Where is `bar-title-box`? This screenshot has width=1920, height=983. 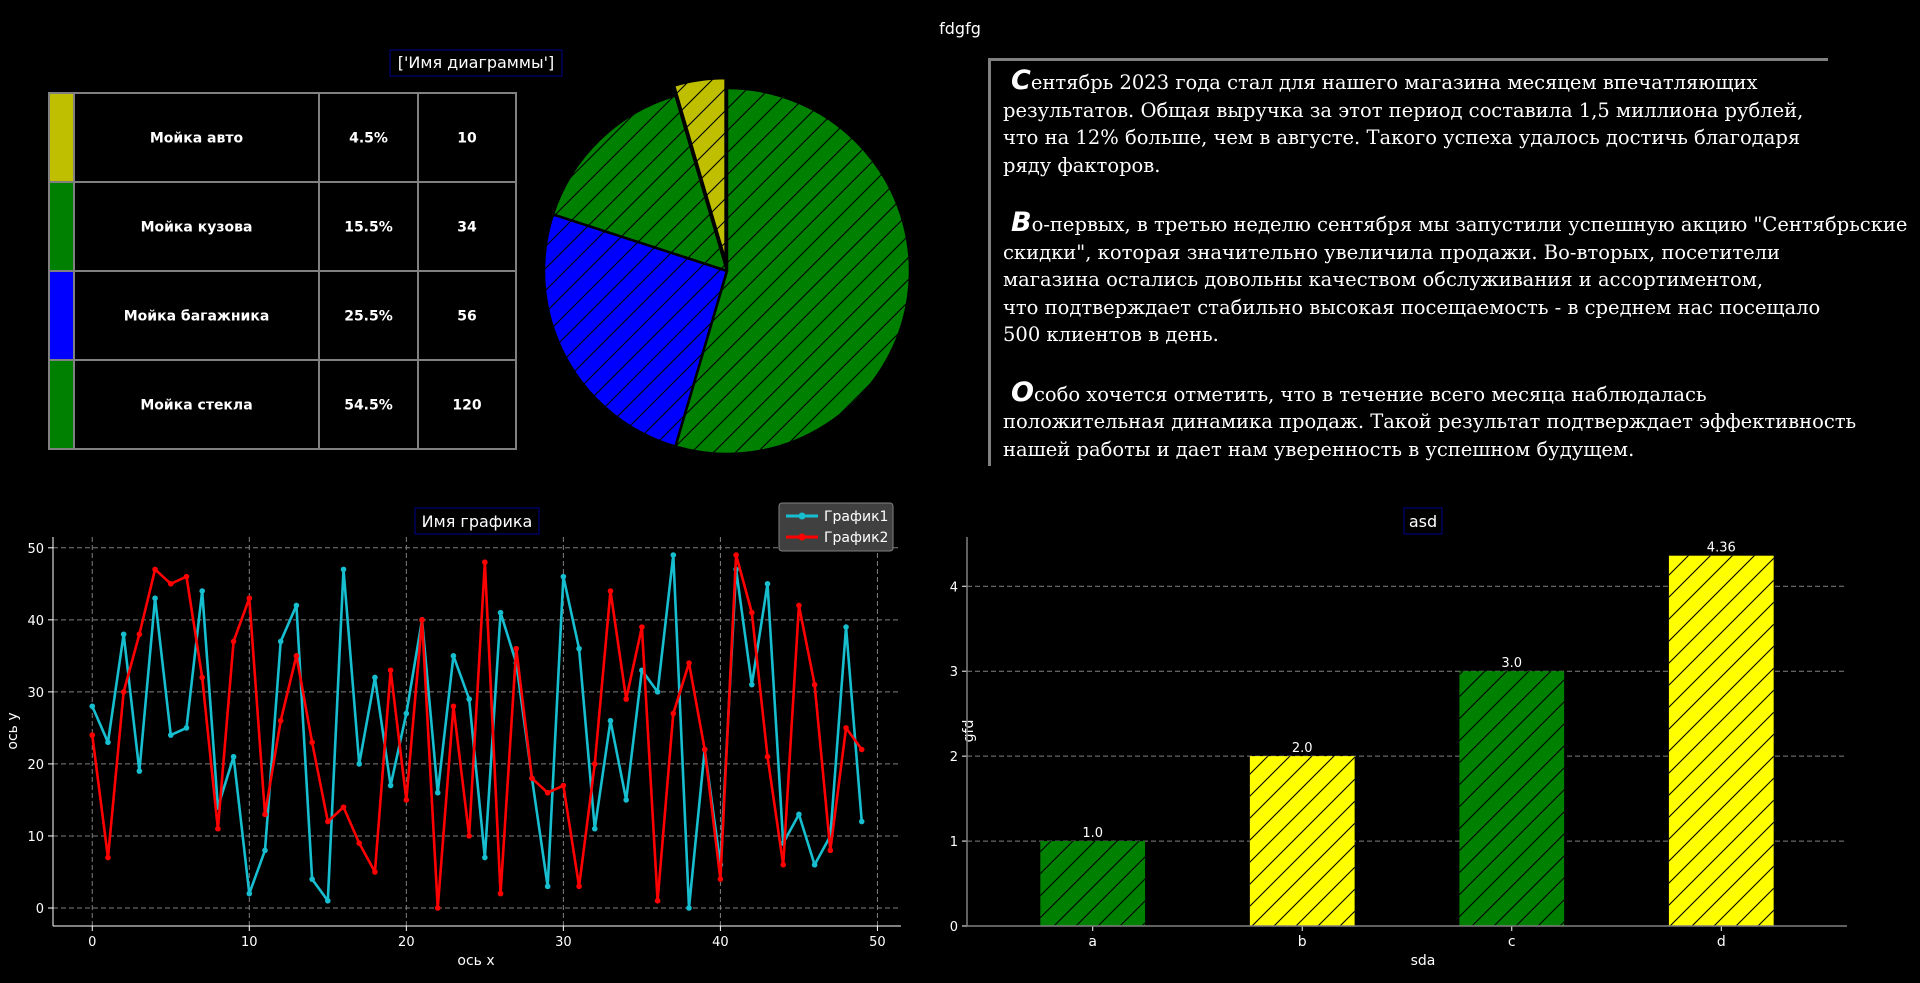
bar-title-box is located at coordinates (1423, 521).